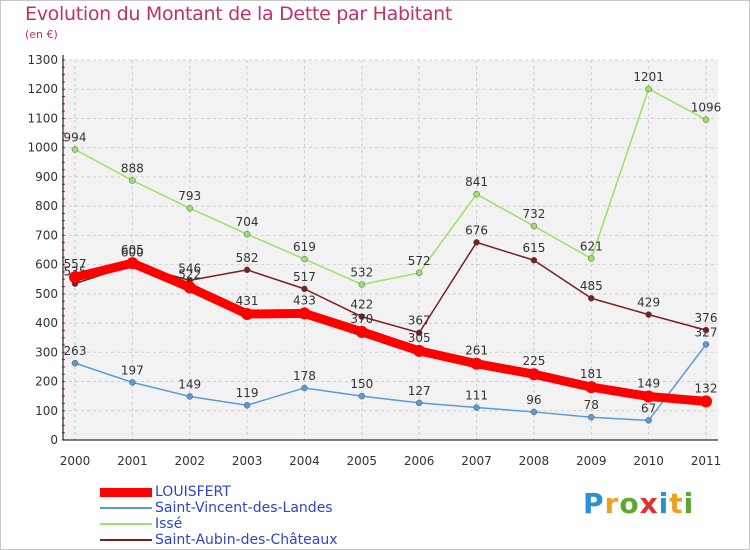 Image resolution: width=750 pixels, height=550 pixels. What do you see at coordinates (591, 246) in the screenshot?
I see `data-label: 621` at bounding box center [591, 246].